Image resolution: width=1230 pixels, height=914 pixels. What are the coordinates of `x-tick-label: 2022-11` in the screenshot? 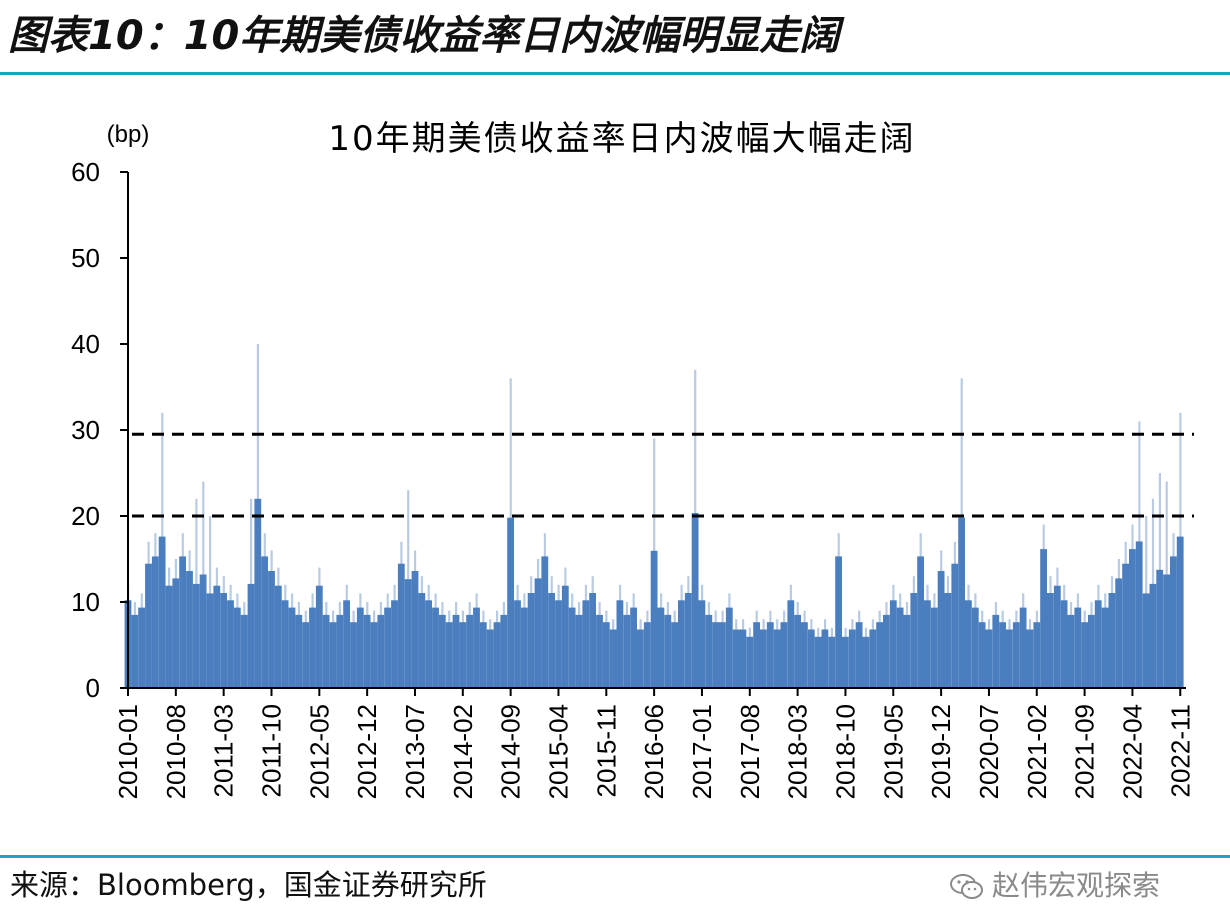 It's located at (1180, 751).